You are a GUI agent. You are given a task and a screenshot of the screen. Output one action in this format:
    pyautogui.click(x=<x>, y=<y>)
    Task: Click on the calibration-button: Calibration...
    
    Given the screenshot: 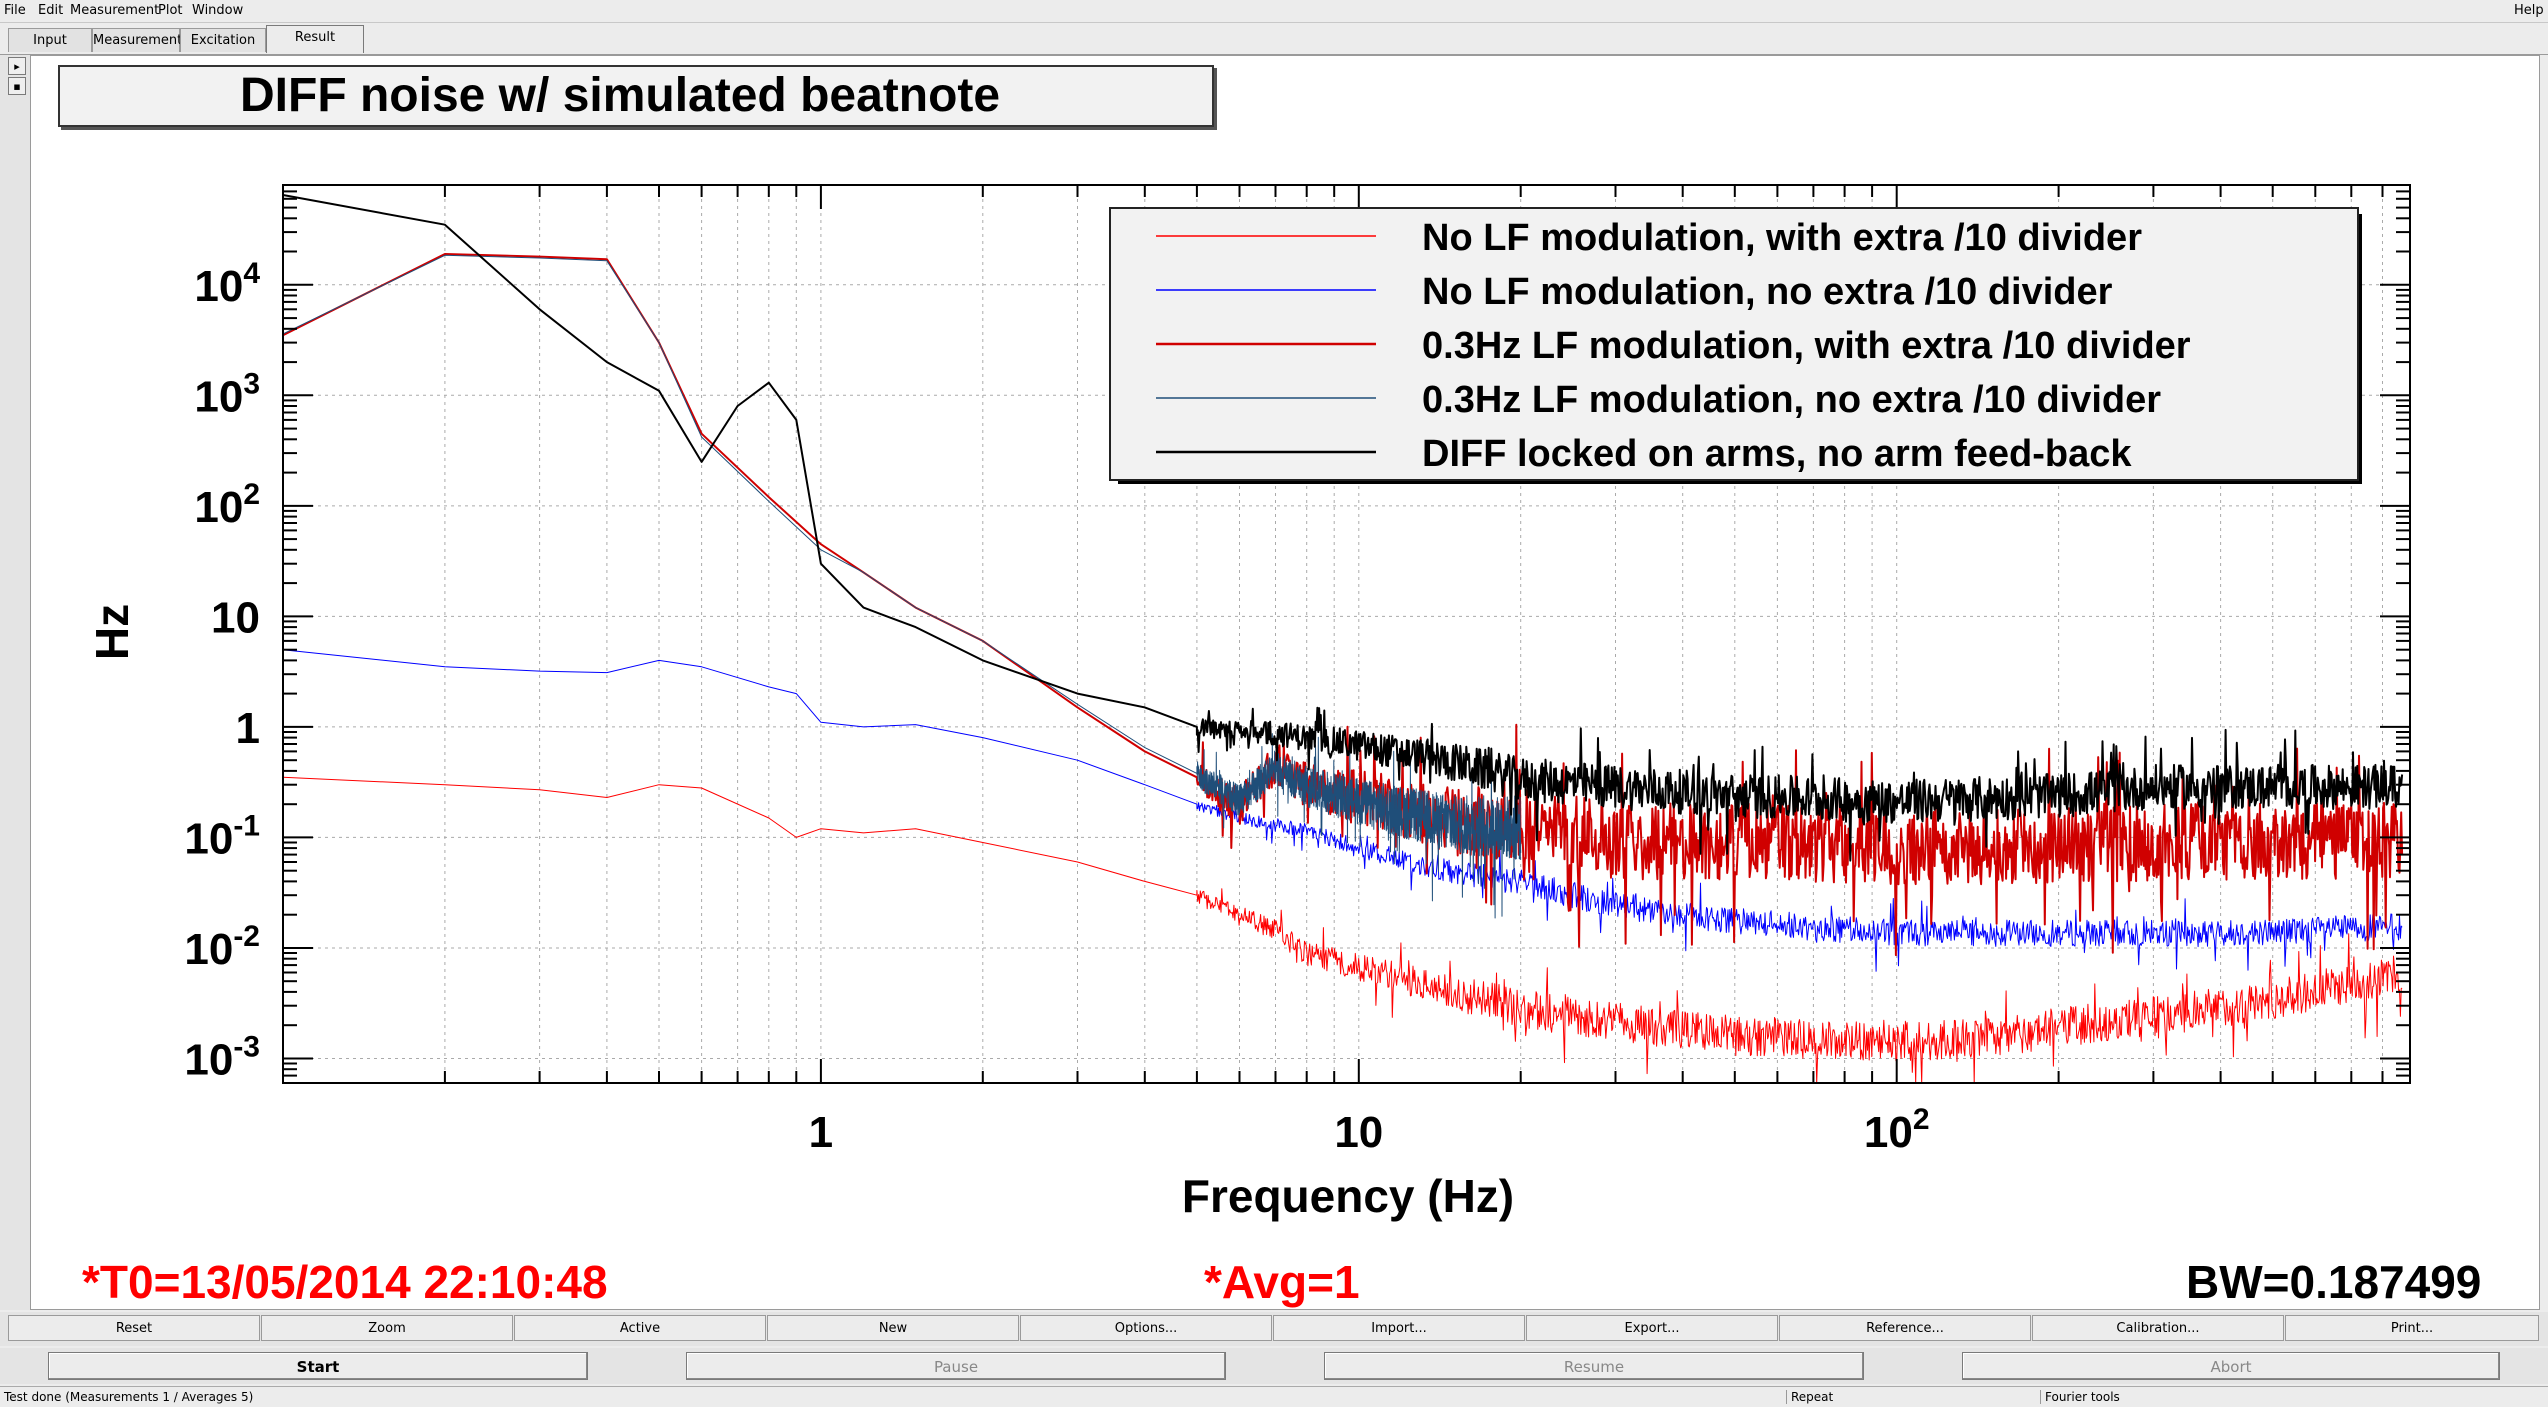 What is the action you would take?
    pyautogui.click(x=2158, y=1328)
    